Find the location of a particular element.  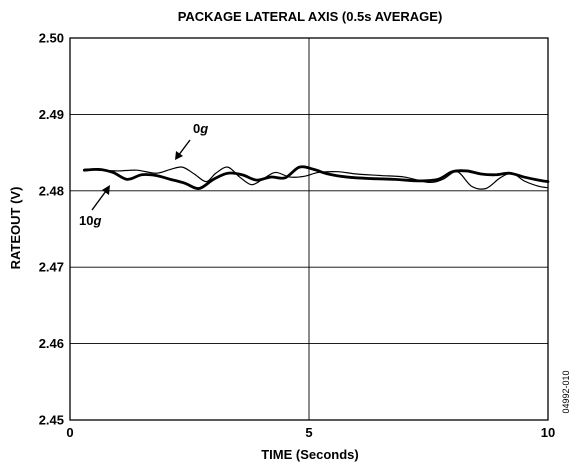

annotation-0g-arrowhead is located at coordinates (179, 155).